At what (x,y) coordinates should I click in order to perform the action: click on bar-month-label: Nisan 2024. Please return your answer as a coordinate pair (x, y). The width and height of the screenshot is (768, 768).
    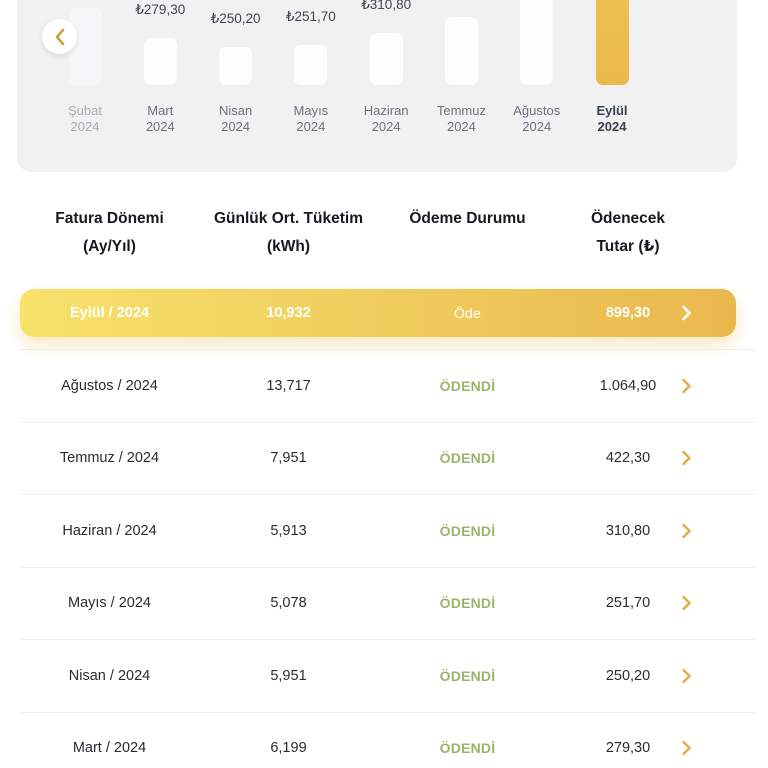
    Looking at the image, I should click on (236, 118).